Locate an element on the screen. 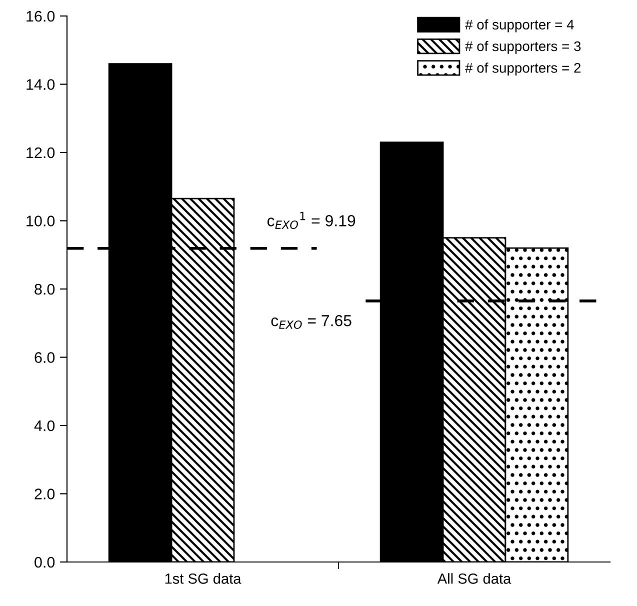  x-tick-label: 1st SG data is located at coordinates (203, 578).